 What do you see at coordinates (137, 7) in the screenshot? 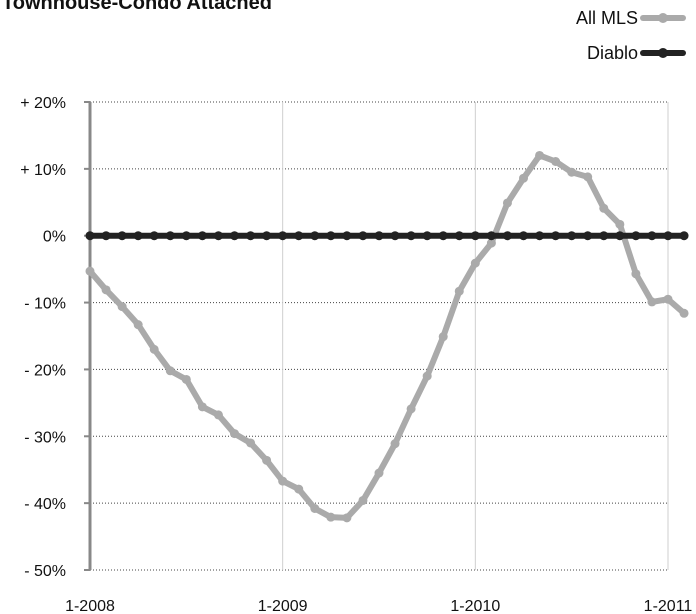
I see `chart-title: Townhouse-Condo Attached` at bounding box center [137, 7].